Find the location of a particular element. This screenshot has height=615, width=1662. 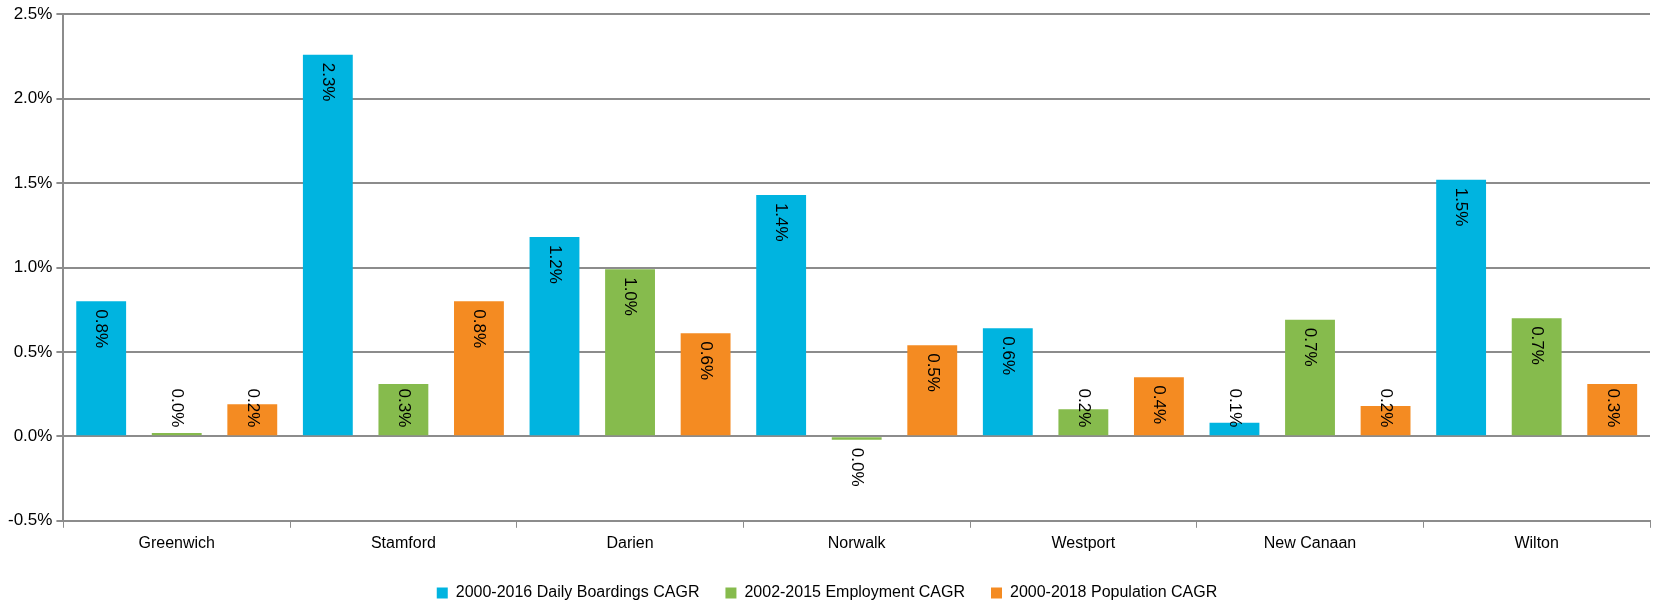

x-tick-label: Darien is located at coordinates (630, 542).